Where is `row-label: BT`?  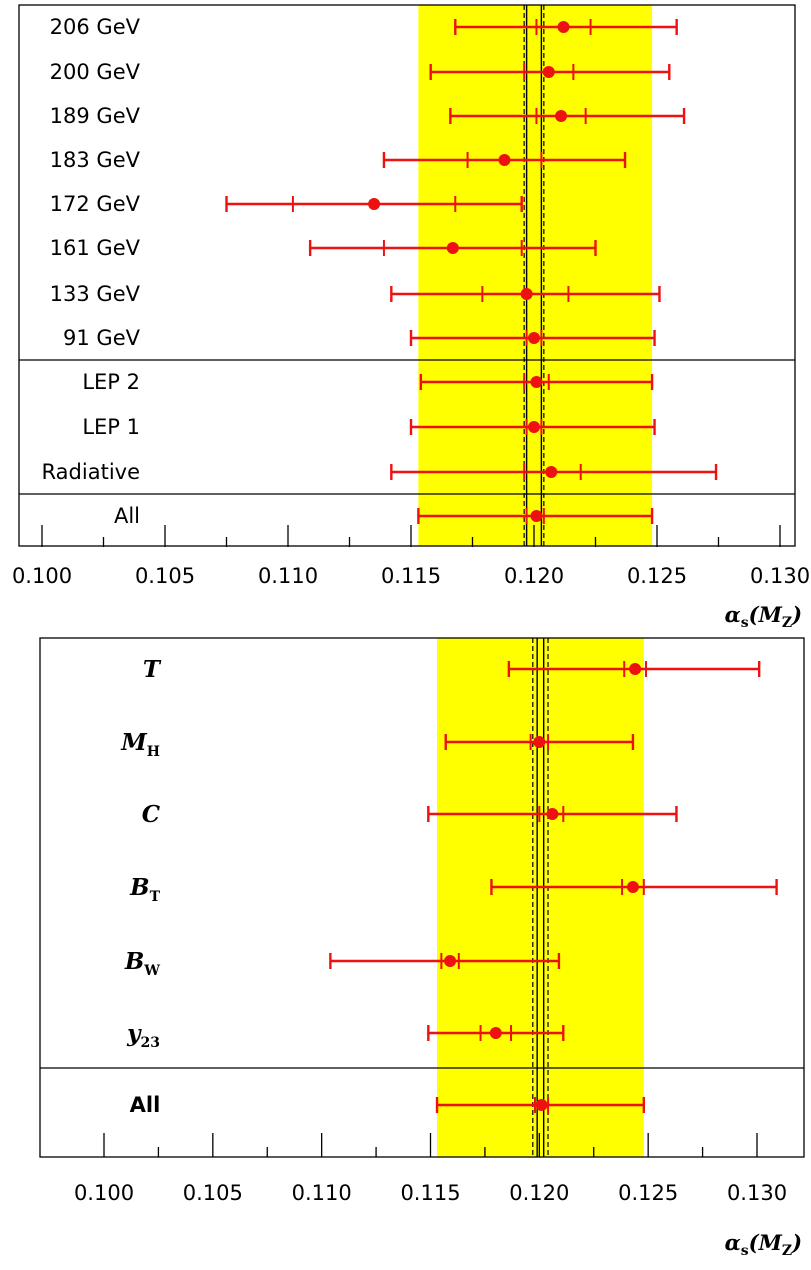 row-label: BT is located at coordinates (144, 889).